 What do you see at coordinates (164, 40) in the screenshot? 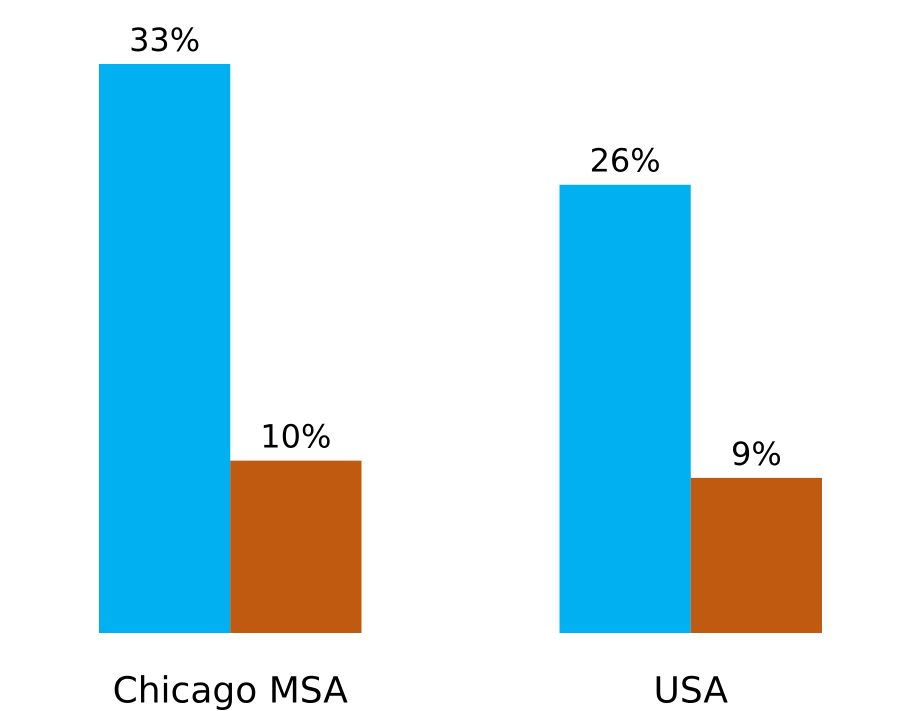
I see `data-label: 33%` at bounding box center [164, 40].